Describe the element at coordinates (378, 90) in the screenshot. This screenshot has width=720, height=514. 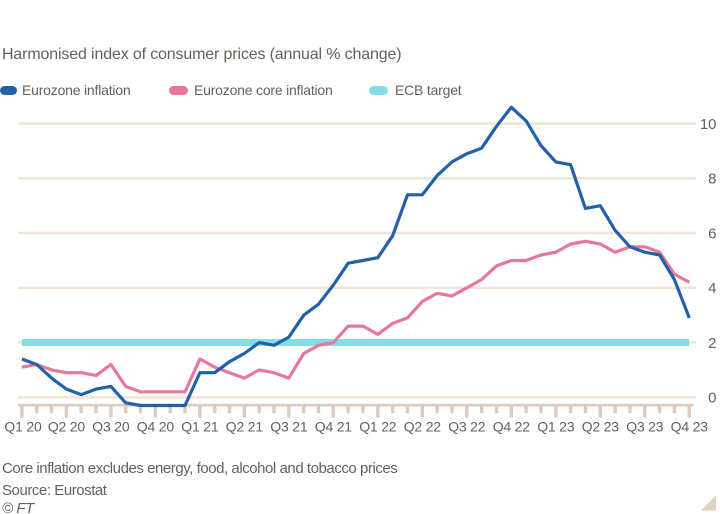
I see `legend-swatch-ecb-target` at that location.